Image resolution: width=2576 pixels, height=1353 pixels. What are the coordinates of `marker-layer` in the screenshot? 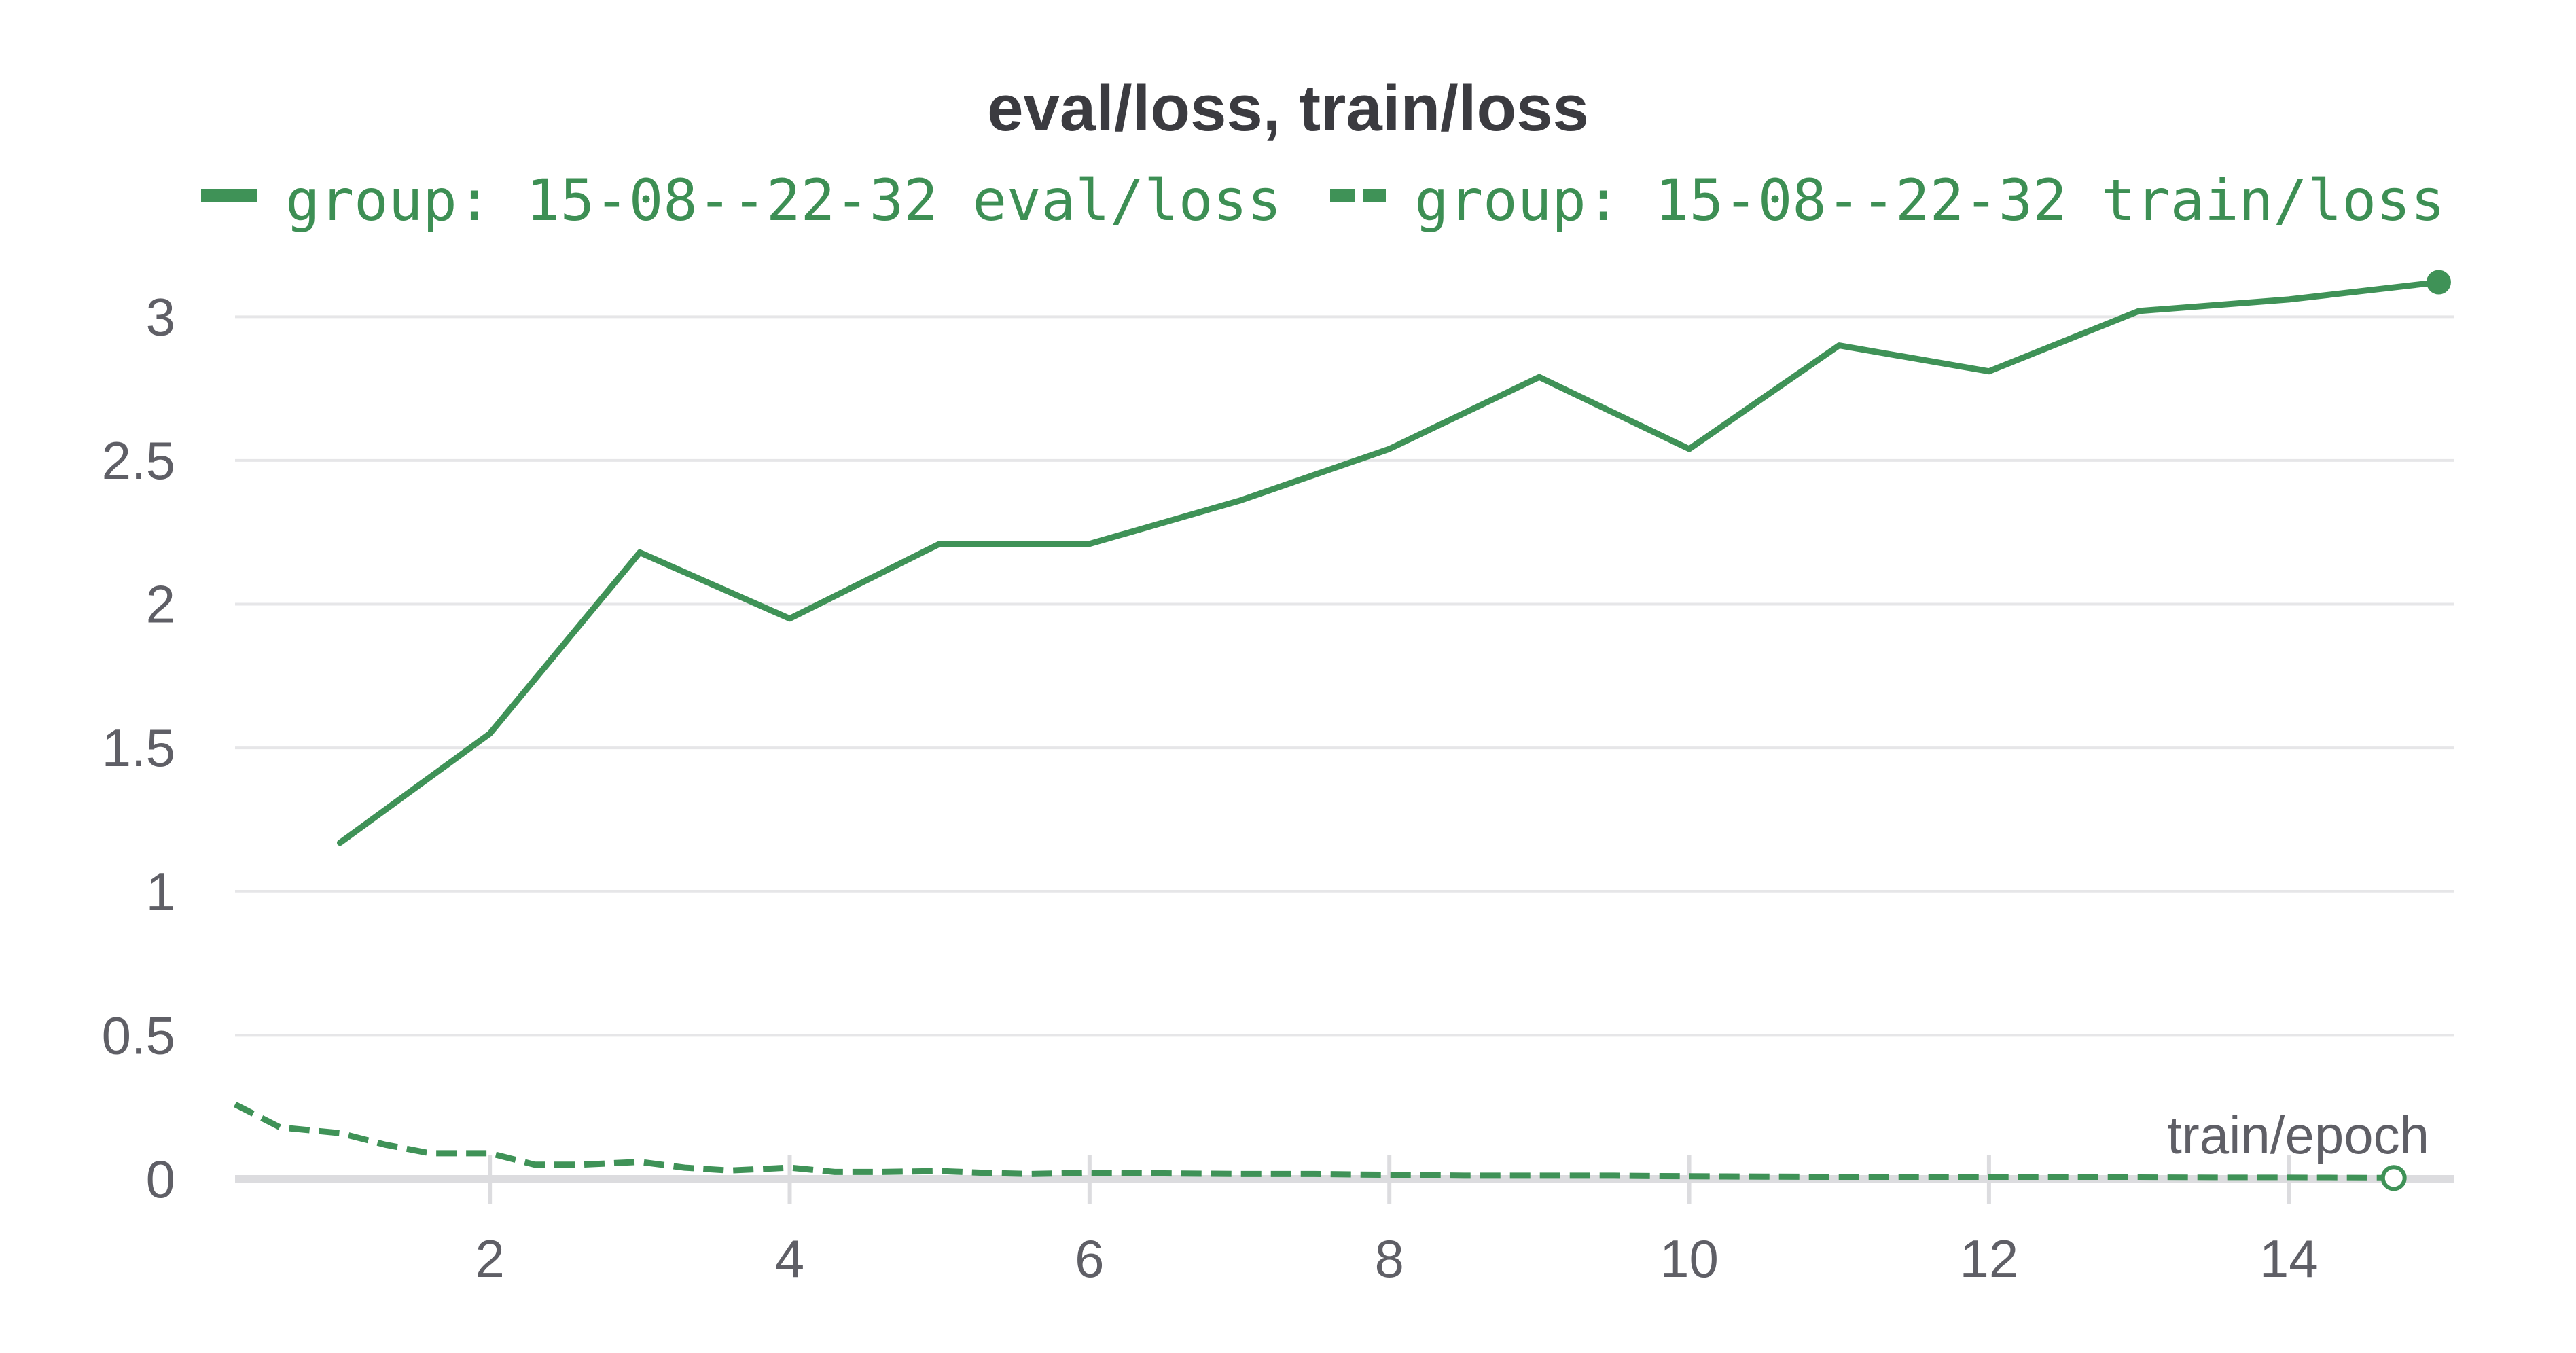 It's located at (2415, 730).